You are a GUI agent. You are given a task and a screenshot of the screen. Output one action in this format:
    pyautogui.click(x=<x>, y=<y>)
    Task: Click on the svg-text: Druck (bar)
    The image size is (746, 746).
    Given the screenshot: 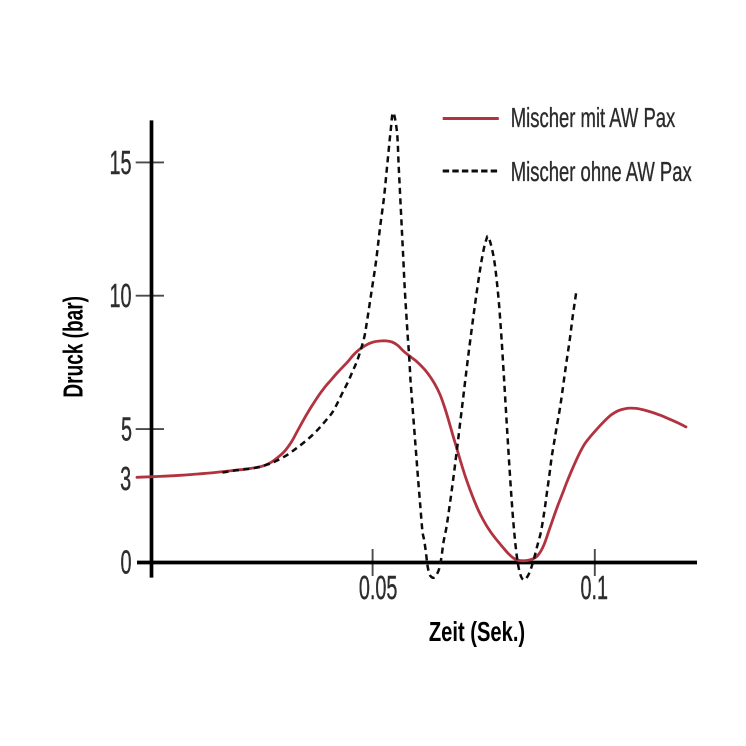 What is the action you would take?
    pyautogui.click(x=74, y=347)
    